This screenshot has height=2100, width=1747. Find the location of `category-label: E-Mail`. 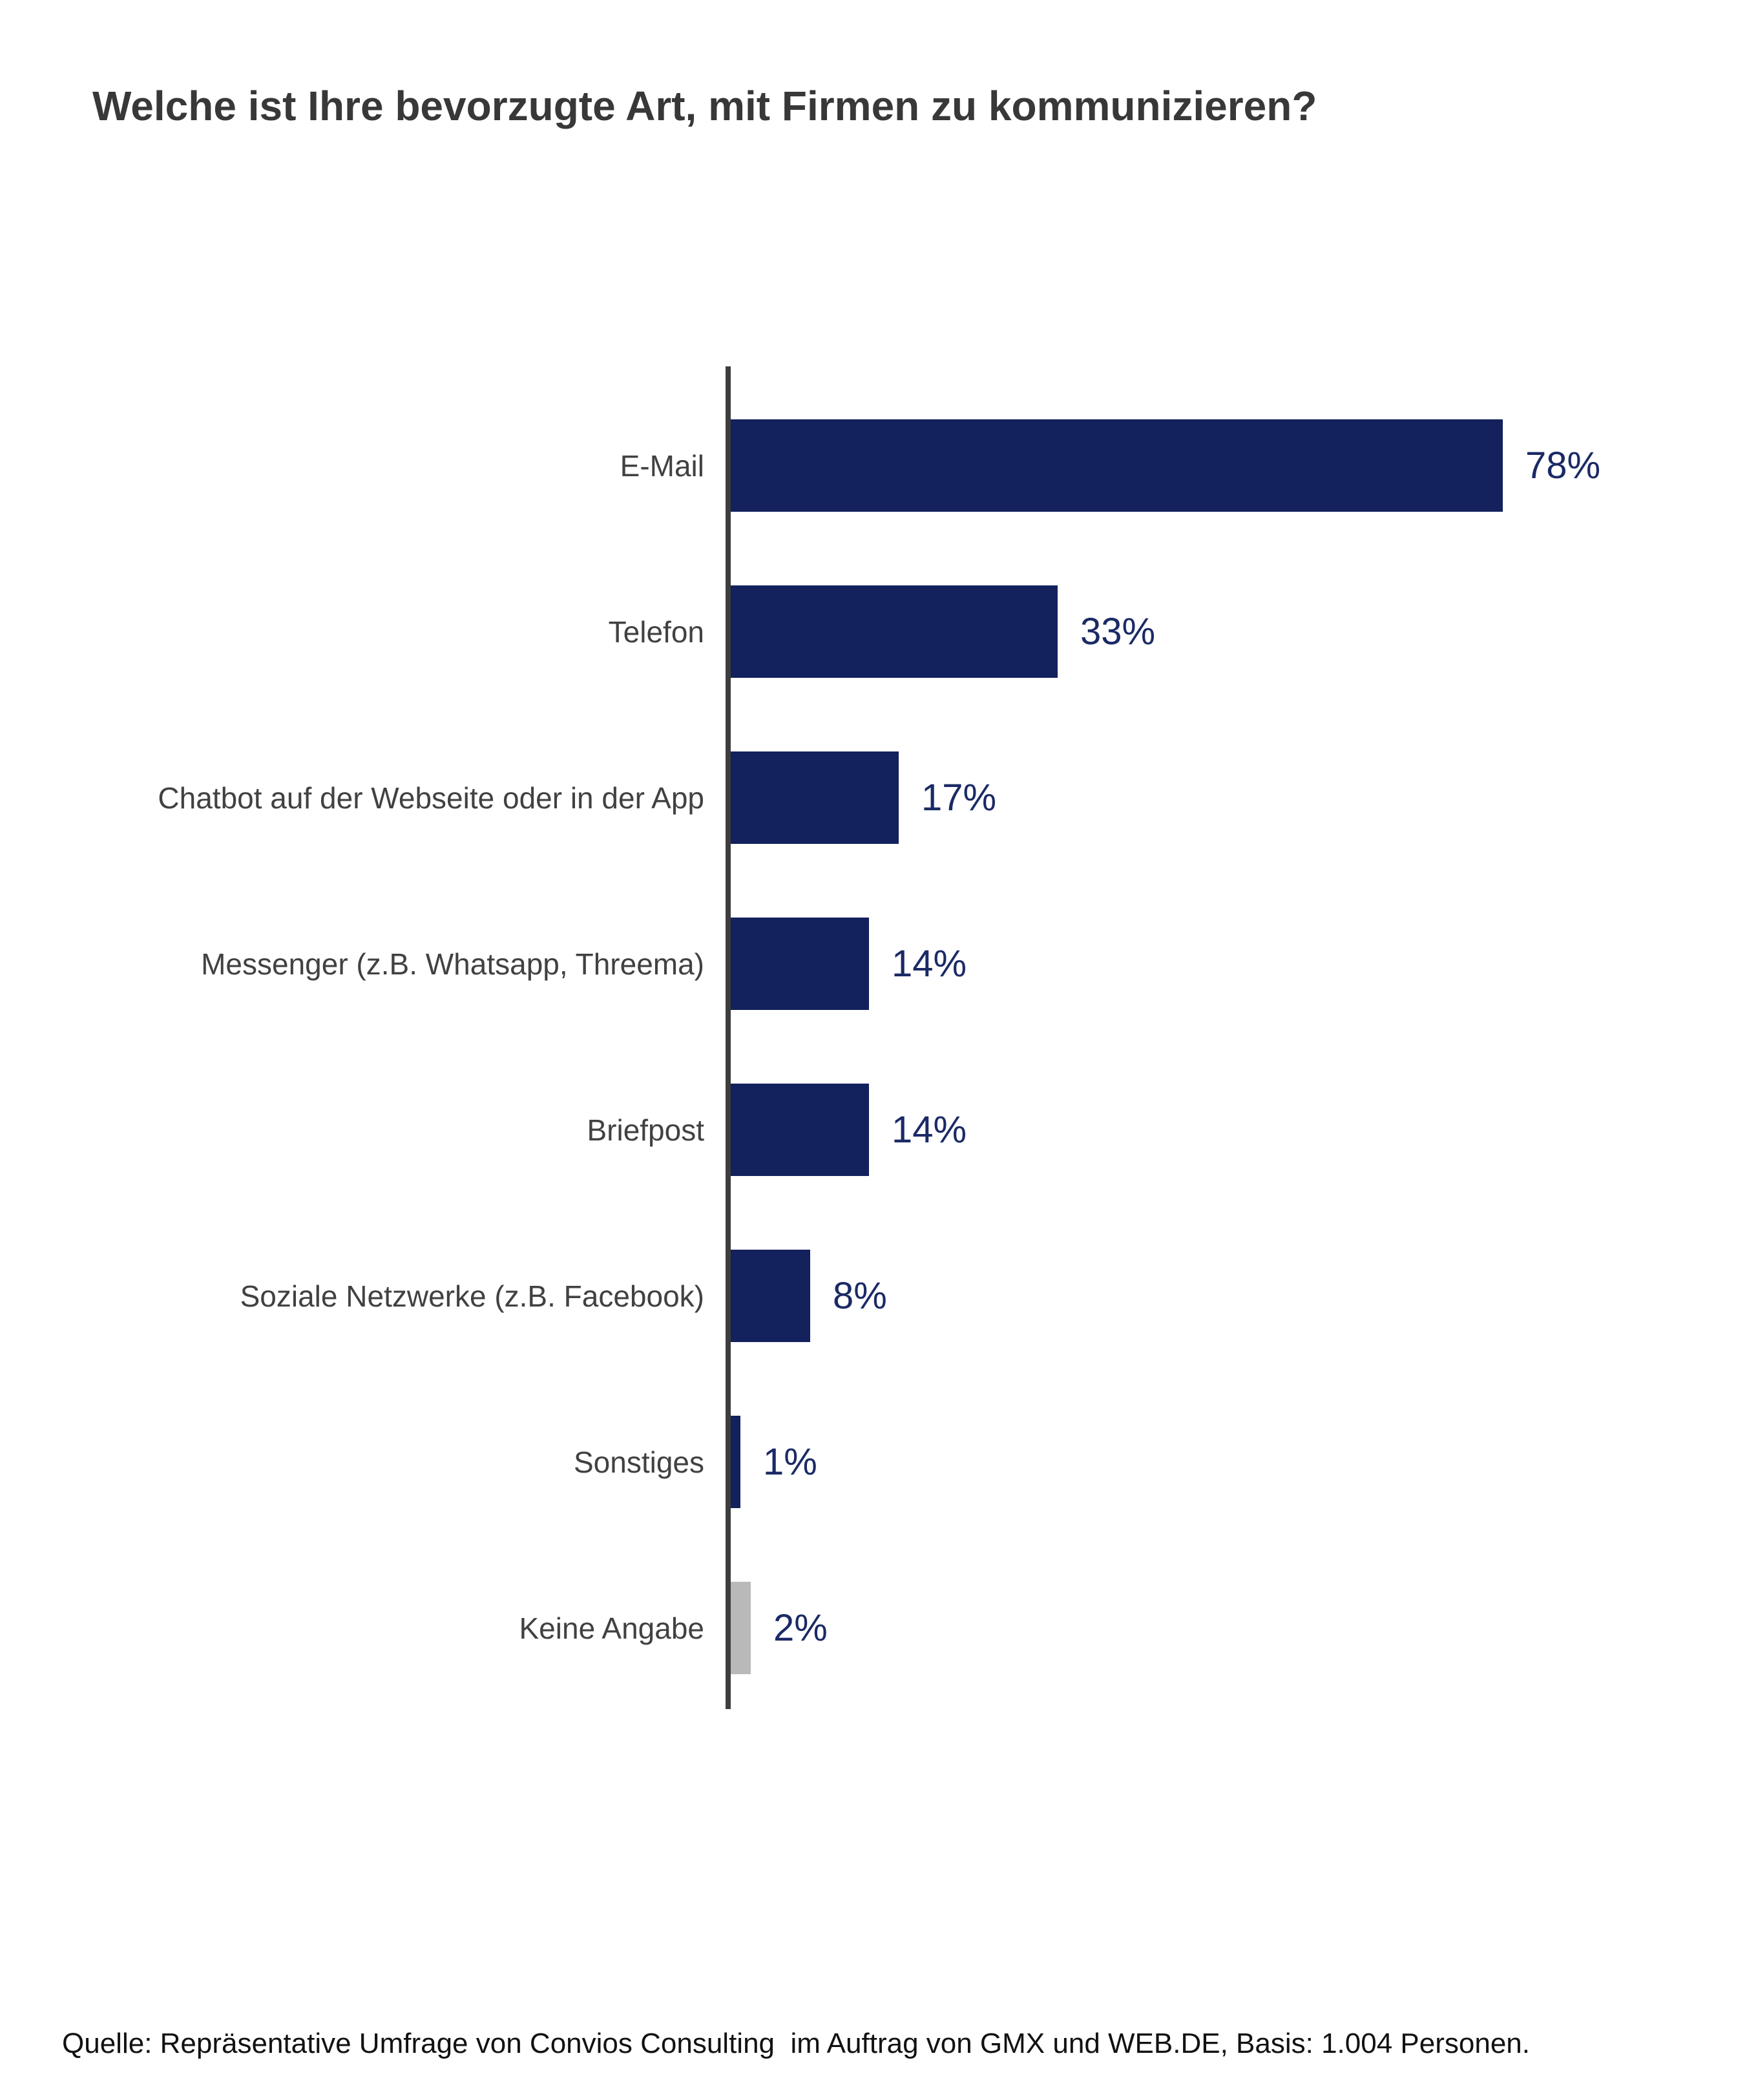

category-label: E-Mail is located at coordinates (662, 466).